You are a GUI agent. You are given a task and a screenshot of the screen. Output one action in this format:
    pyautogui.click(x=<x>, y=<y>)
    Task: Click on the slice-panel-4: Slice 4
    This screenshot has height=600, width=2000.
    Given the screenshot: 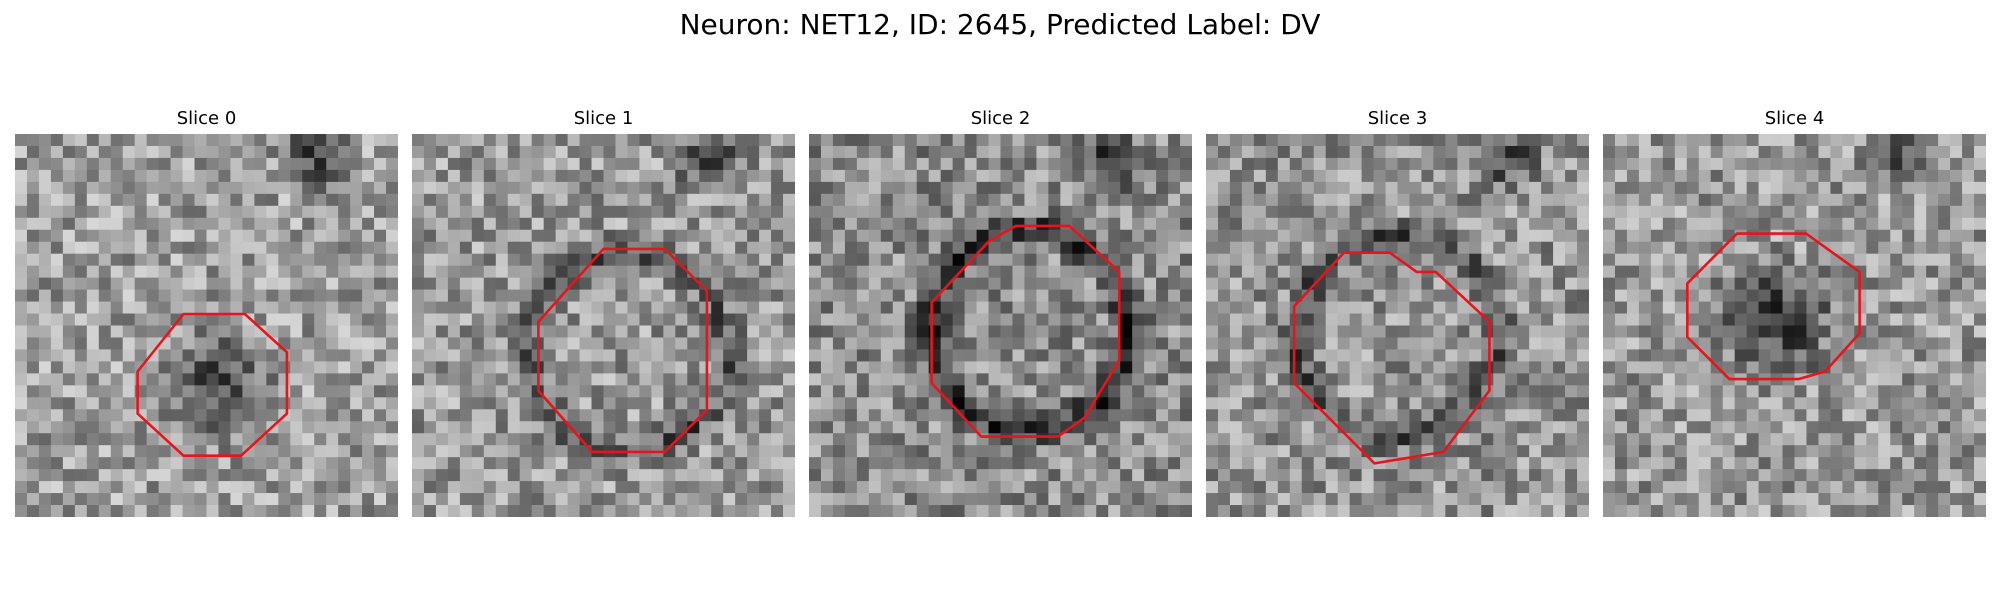 What is the action you would take?
    pyautogui.click(x=1794, y=314)
    